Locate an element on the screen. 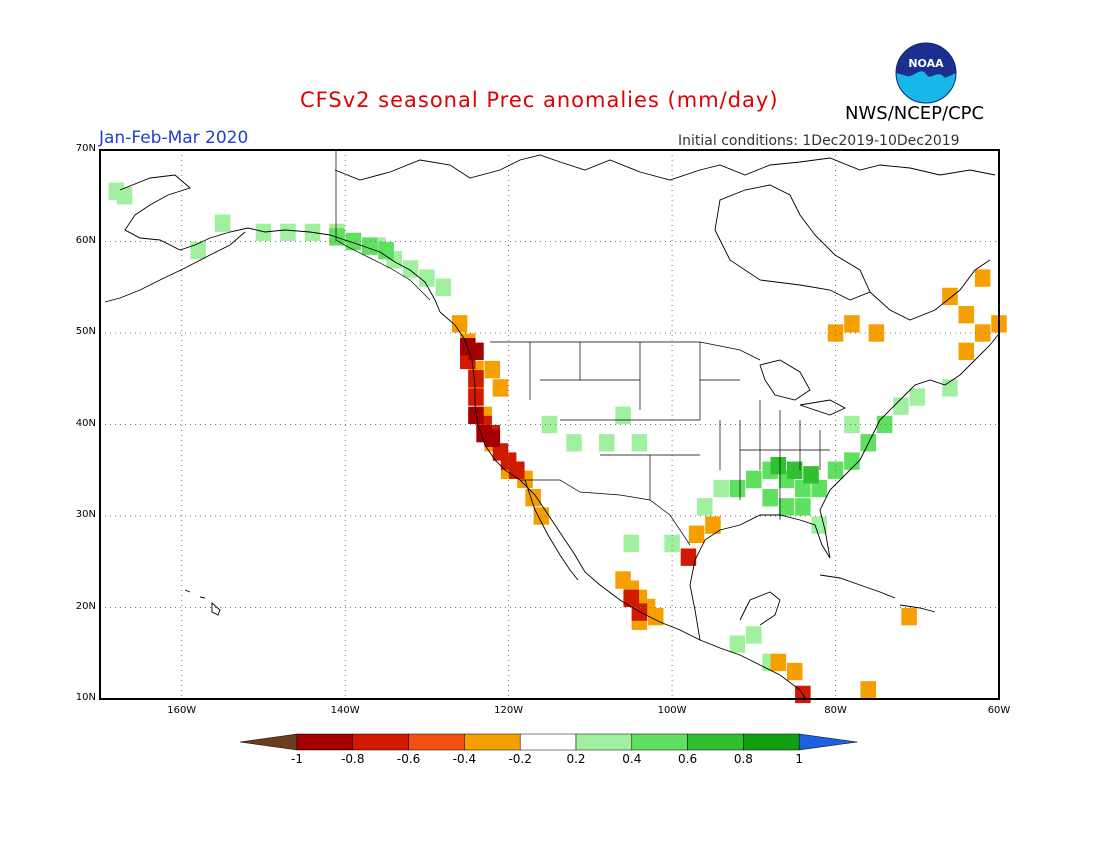 The image size is (1100, 850). colorbar-tick-label: 0.8 is located at coordinates (743, 759).